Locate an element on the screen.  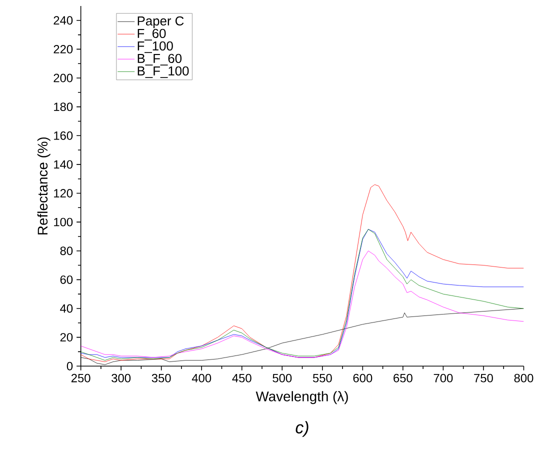
y-tick-label: 80 is located at coordinates (66, 251).